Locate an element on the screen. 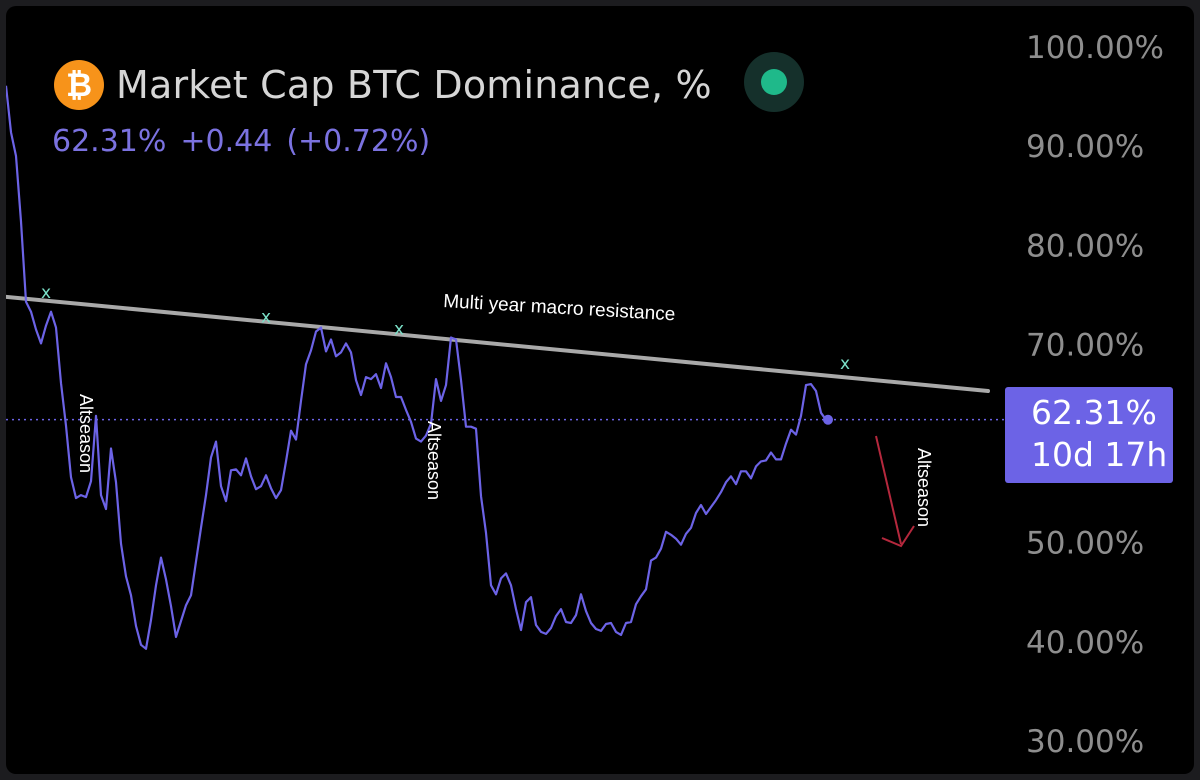  chart-title: Market Cap BTC Dominance, % is located at coordinates (414, 85).